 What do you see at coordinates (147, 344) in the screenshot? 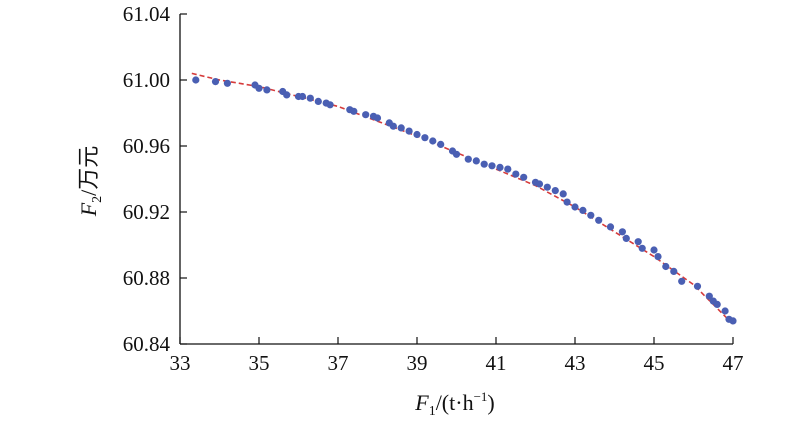
I see `y-tick-label: 60.84` at bounding box center [147, 344].